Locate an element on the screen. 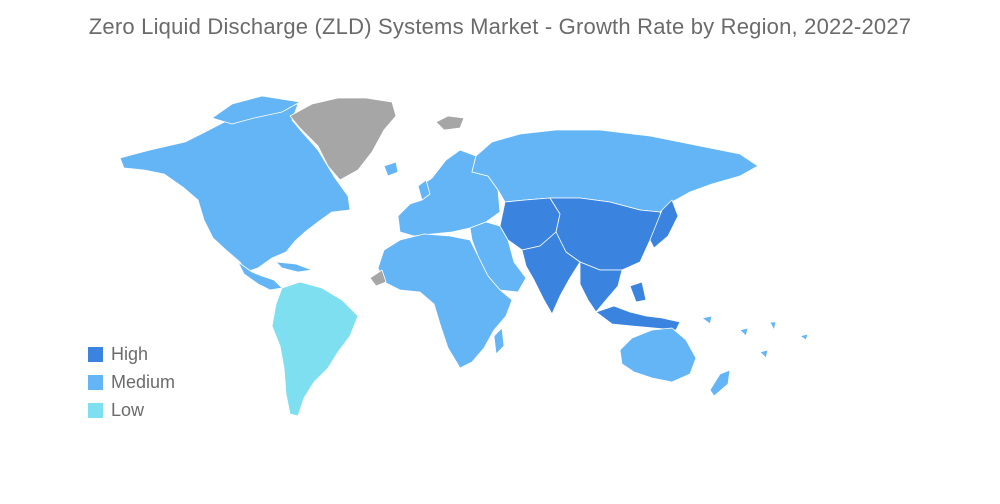 The width and height of the screenshot is (1000, 504). region-new-zealand is located at coordinates (720, 383).